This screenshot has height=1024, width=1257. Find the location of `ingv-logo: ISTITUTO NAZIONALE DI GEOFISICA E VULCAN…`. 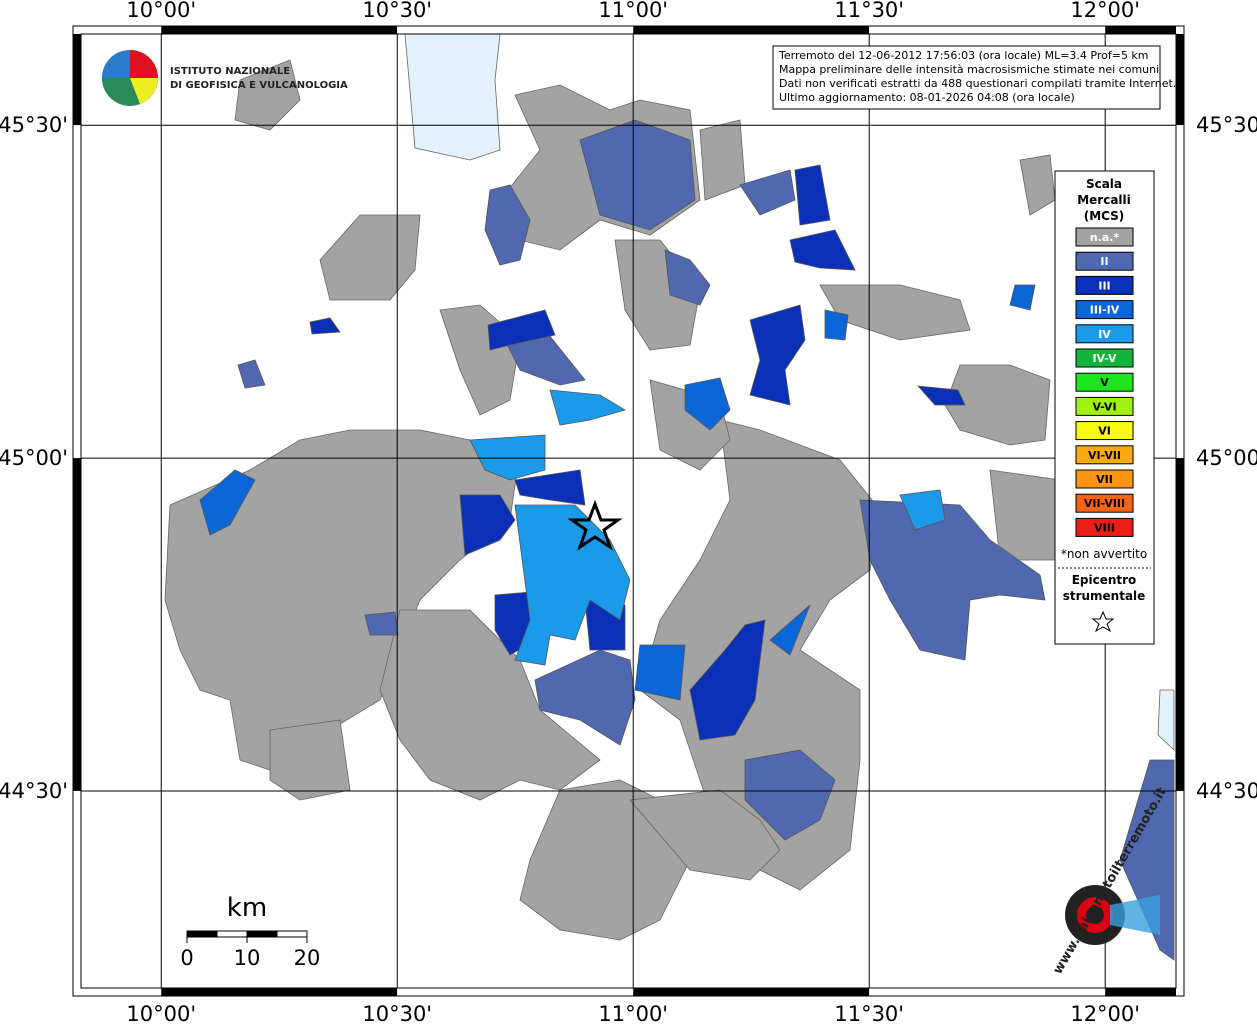

ingv-logo: ISTITUTO NAZIONALE DI GEOFISICA E VULCAN… is located at coordinates (225, 78).